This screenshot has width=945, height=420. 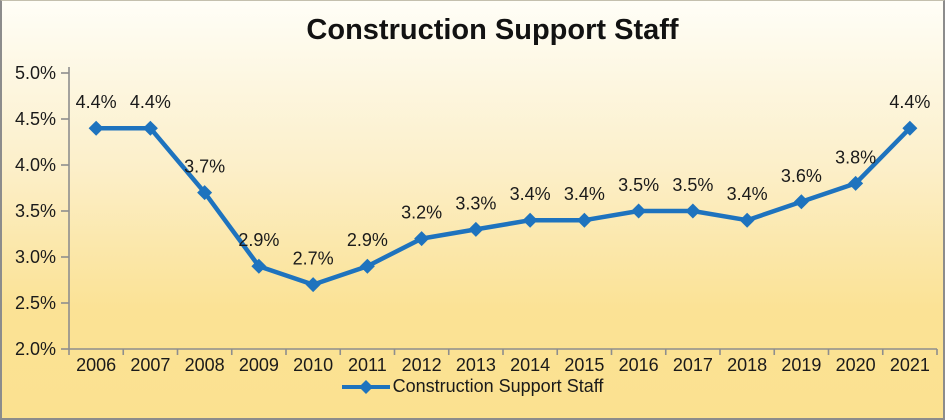 I want to click on y-axis-tick-label: 4.0%, so click(x=35, y=165).